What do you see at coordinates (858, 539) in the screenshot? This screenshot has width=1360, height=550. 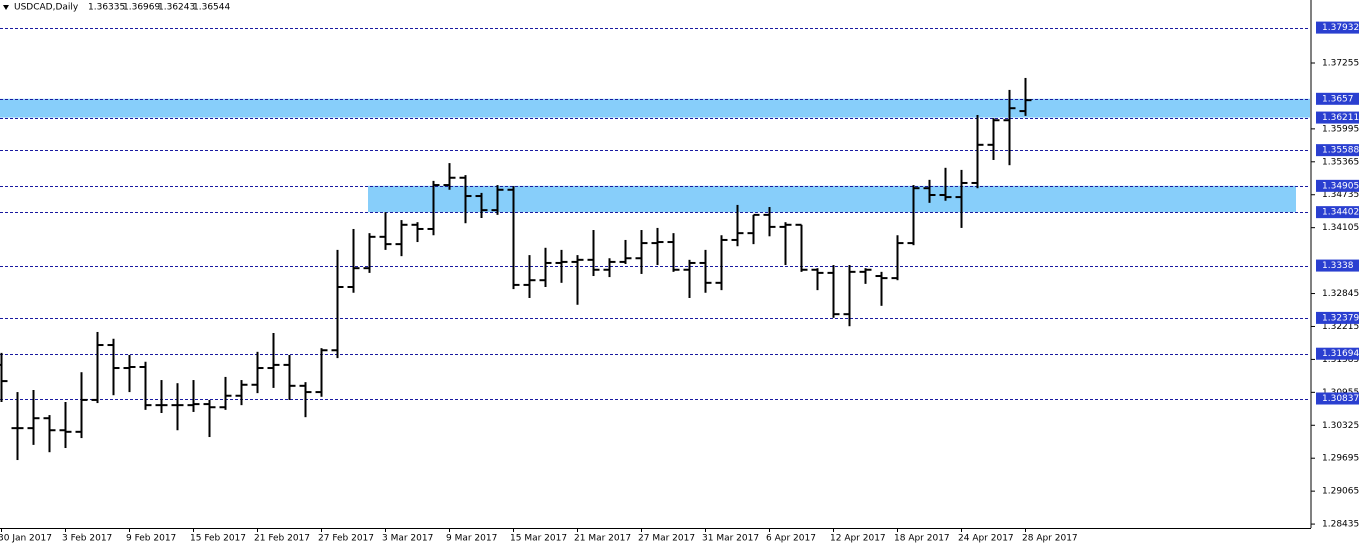 I see `x-tick-label: 12 Apr 2017` at bounding box center [858, 539].